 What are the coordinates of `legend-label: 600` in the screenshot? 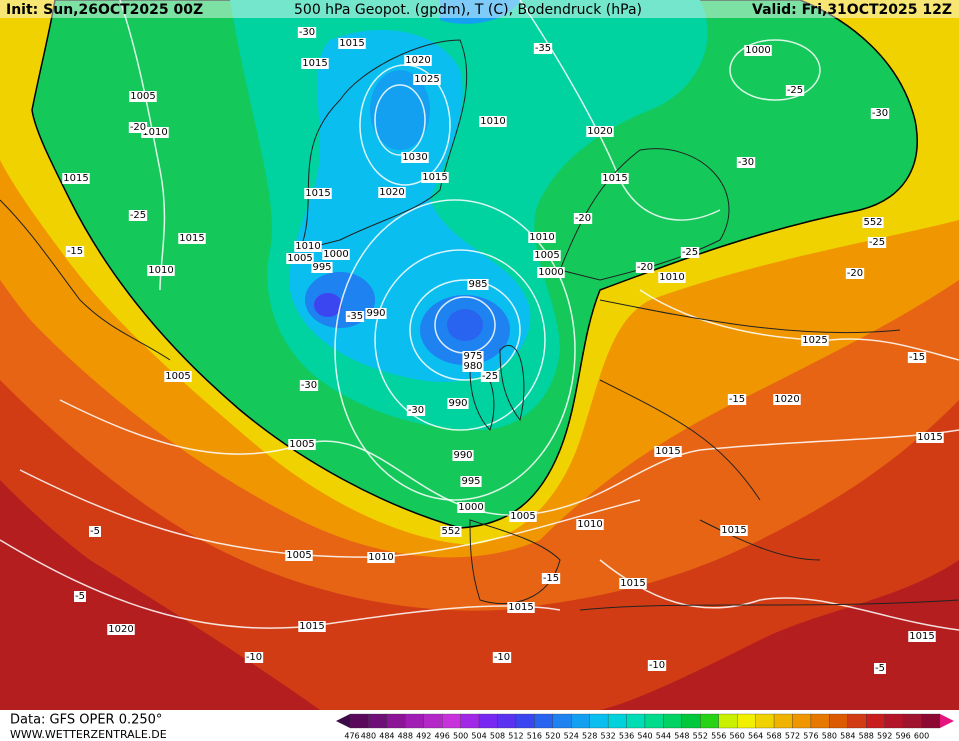 It's located at (921, 736).